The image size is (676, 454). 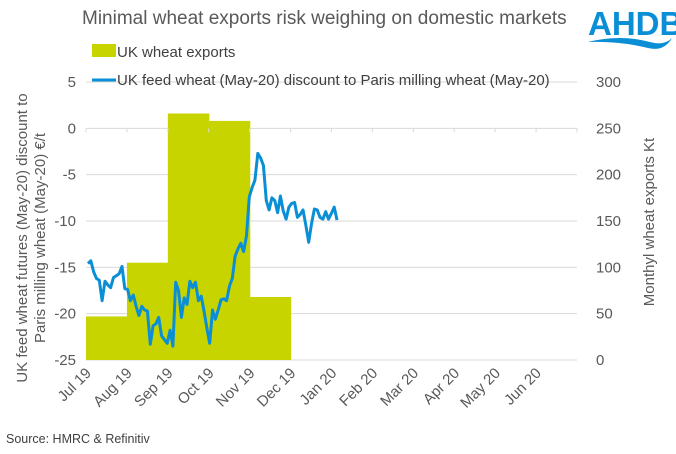 I want to click on right-tick-label: 150, so click(x=608, y=221).